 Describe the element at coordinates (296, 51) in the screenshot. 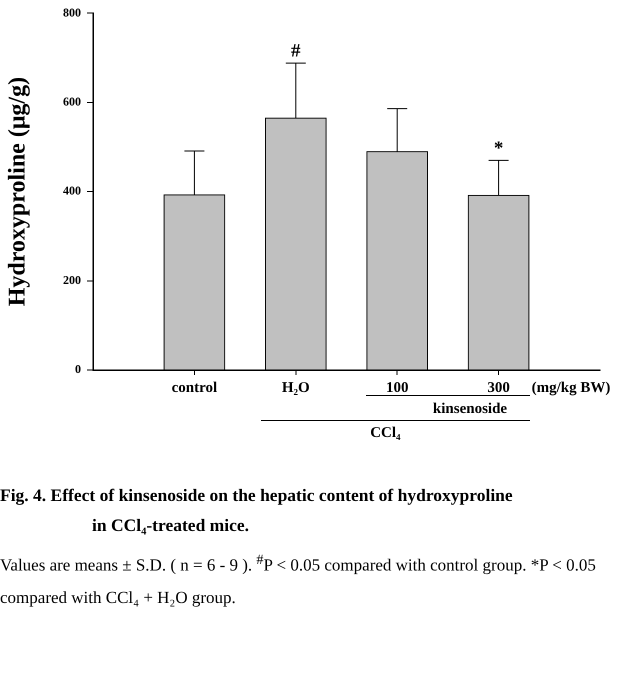

I see `annotation: #` at that location.